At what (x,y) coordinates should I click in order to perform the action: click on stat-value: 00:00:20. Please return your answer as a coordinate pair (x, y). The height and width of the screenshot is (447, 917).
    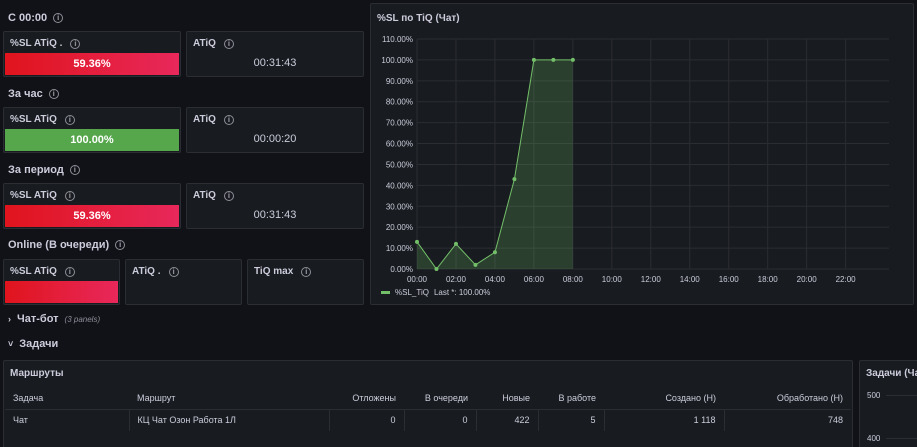
    Looking at the image, I should click on (275, 139).